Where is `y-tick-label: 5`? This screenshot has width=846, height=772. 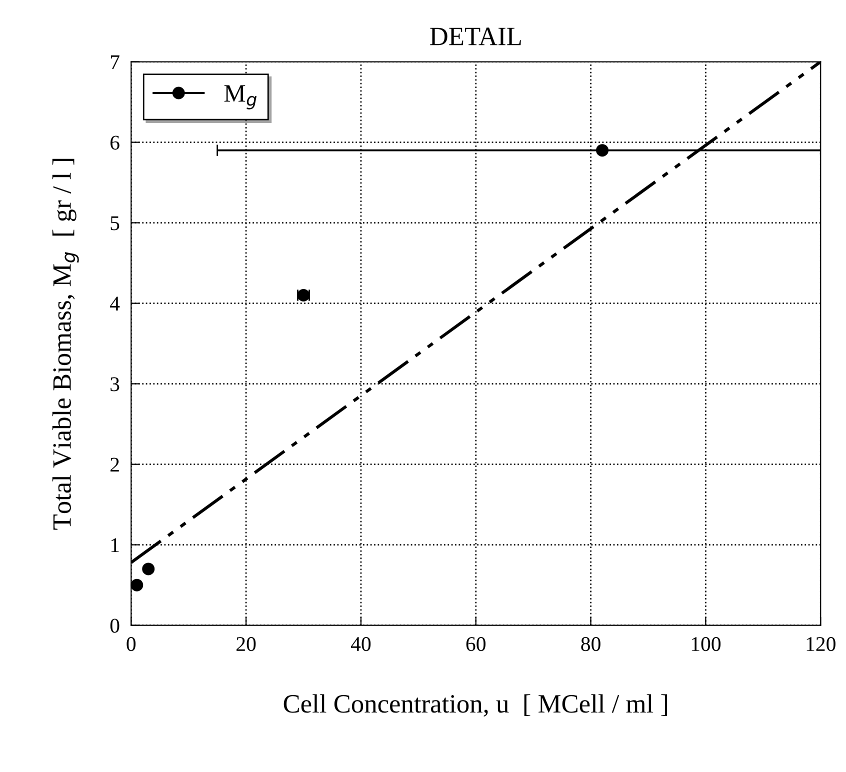 y-tick-label: 5 is located at coordinates (115, 223).